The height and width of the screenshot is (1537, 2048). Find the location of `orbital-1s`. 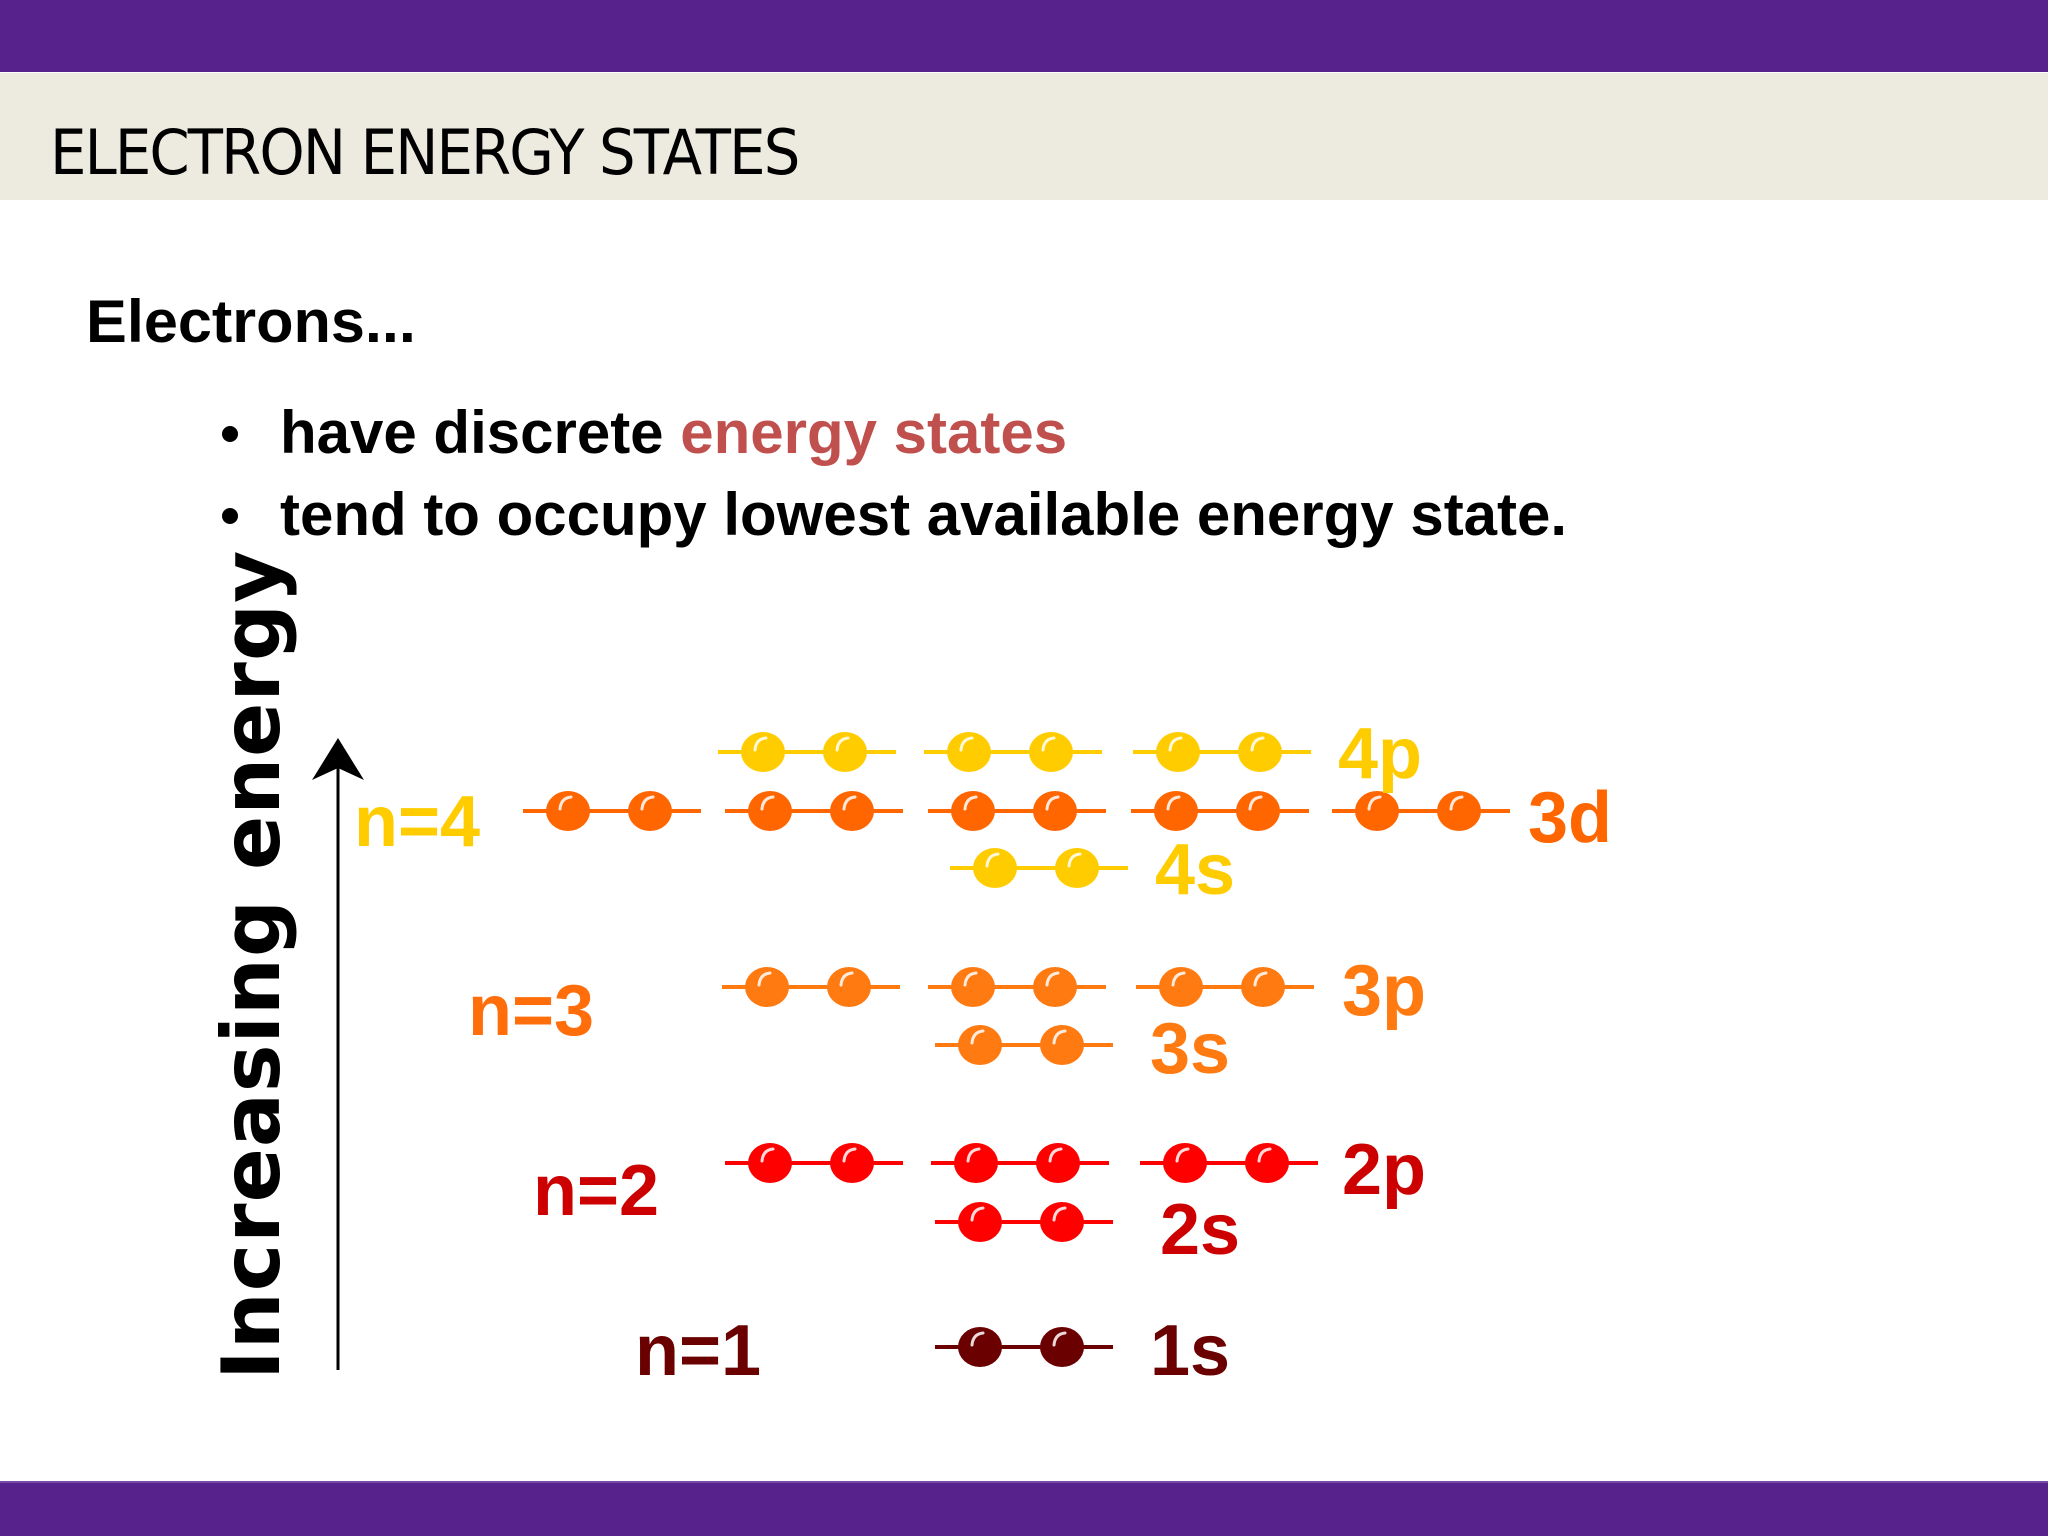

orbital-1s is located at coordinates (1024, 1347).